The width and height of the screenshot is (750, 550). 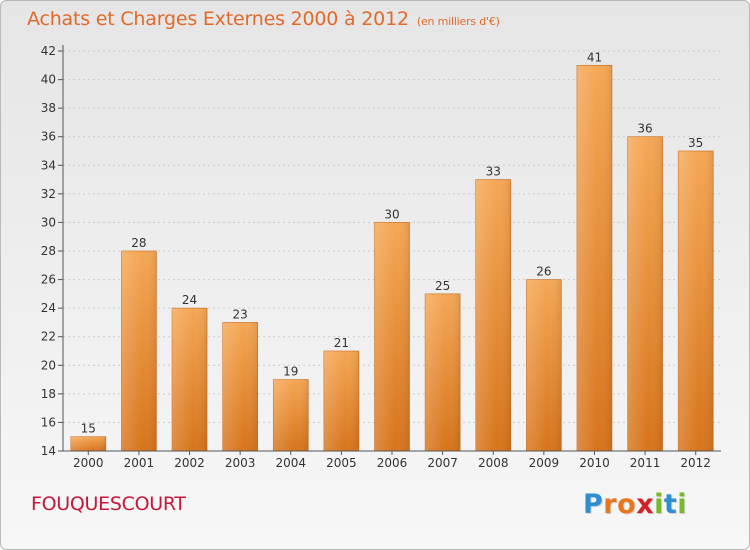 What do you see at coordinates (218, 19) in the screenshot?
I see `title-text: Achats et Charges Externes 2000 à 2012` at bounding box center [218, 19].